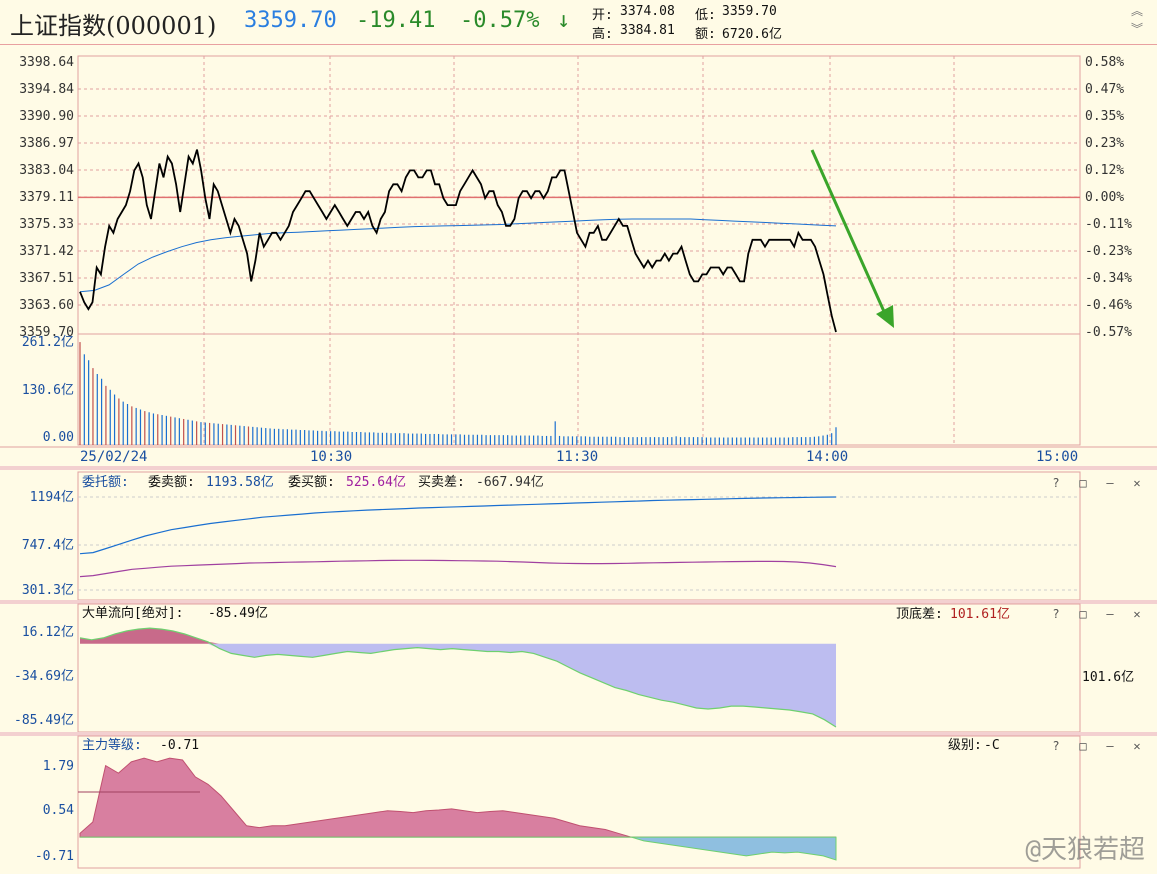 This screenshot has height=874, width=1157. I want to click on pct-axis-label: 0.00%, so click(1104, 197).